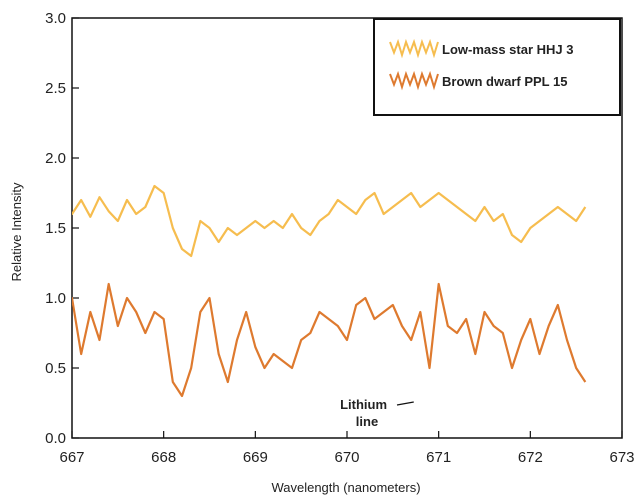  I want to click on x-axis-title: Wavelength (nanometers), so click(345, 487).